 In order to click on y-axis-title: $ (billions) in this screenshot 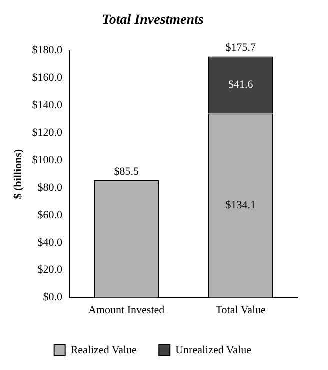, I will do `click(18, 174)`.